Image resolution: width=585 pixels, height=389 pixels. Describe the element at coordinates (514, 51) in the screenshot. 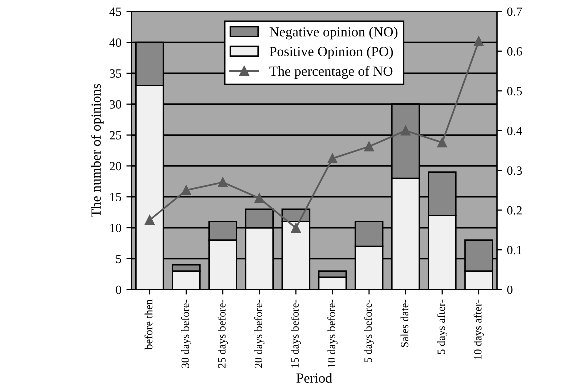

I see `y2-tick-label: 0.6` at that location.